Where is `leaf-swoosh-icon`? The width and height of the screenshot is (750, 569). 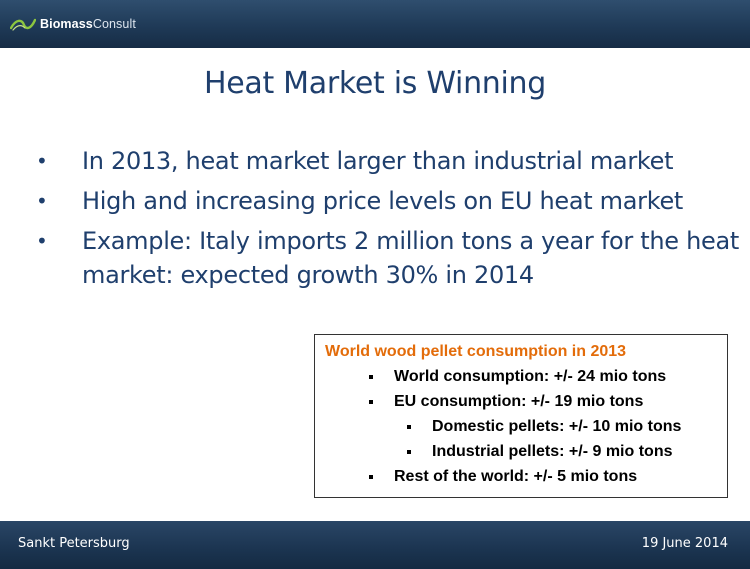
leaf-swoosh-icon is located at coordinates (23, 24).